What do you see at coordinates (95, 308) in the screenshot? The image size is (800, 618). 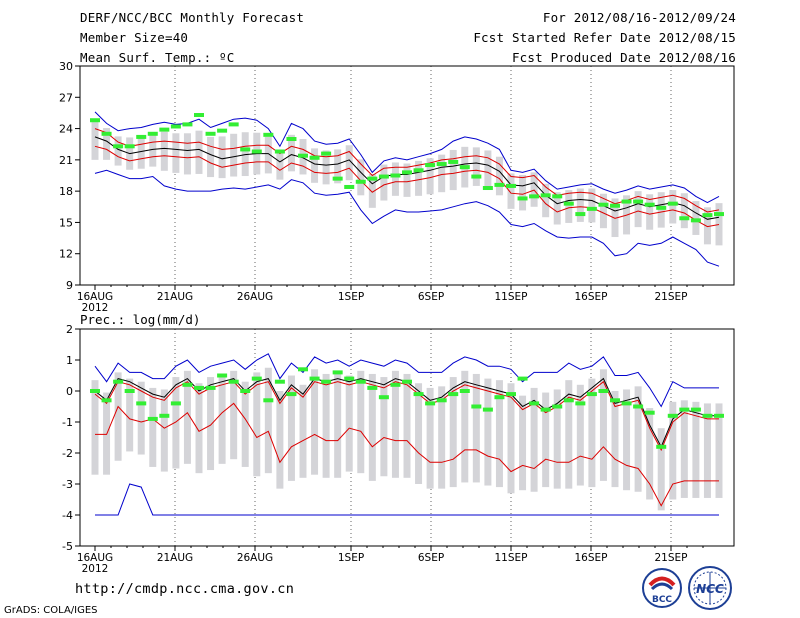 I see `temp-year-label: 2012` at bounding box center [95, 308].